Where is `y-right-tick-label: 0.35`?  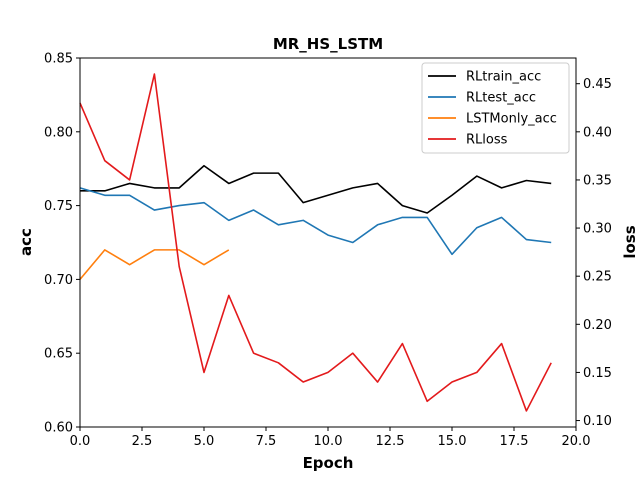
y-right-tick-label: 0.35 is located at coordinates (597, 180).